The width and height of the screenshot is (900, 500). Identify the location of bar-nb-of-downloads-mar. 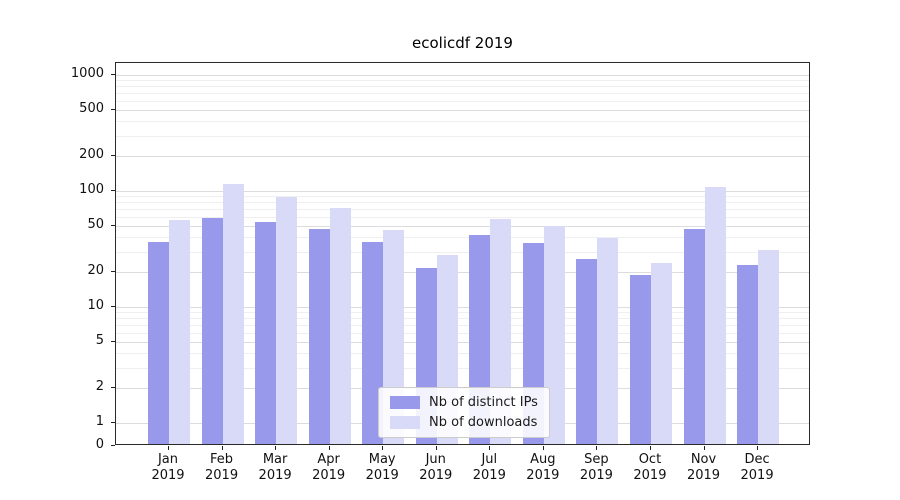
(287, 320).